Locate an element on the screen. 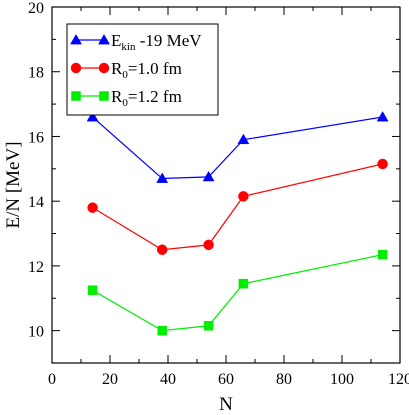 The width and height of the screenshot is (409, 415). y-tick-label: 10 is located at coordinates (36, 332).